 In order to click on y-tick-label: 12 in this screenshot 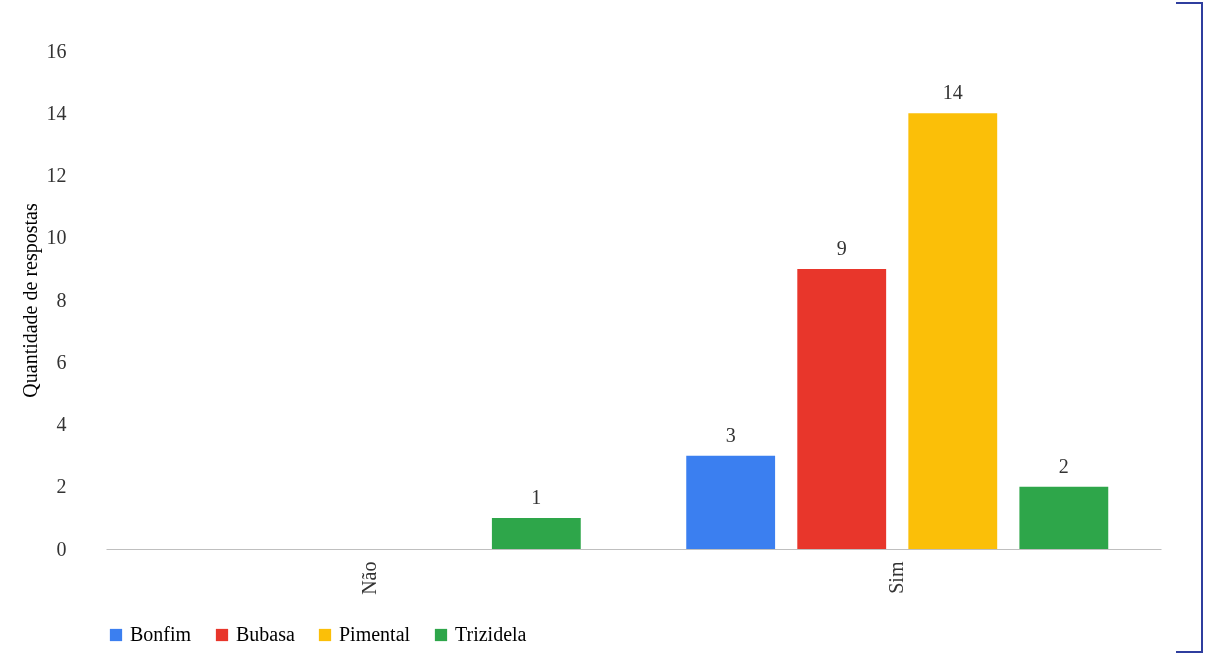, I will do `click(56, 175)`.